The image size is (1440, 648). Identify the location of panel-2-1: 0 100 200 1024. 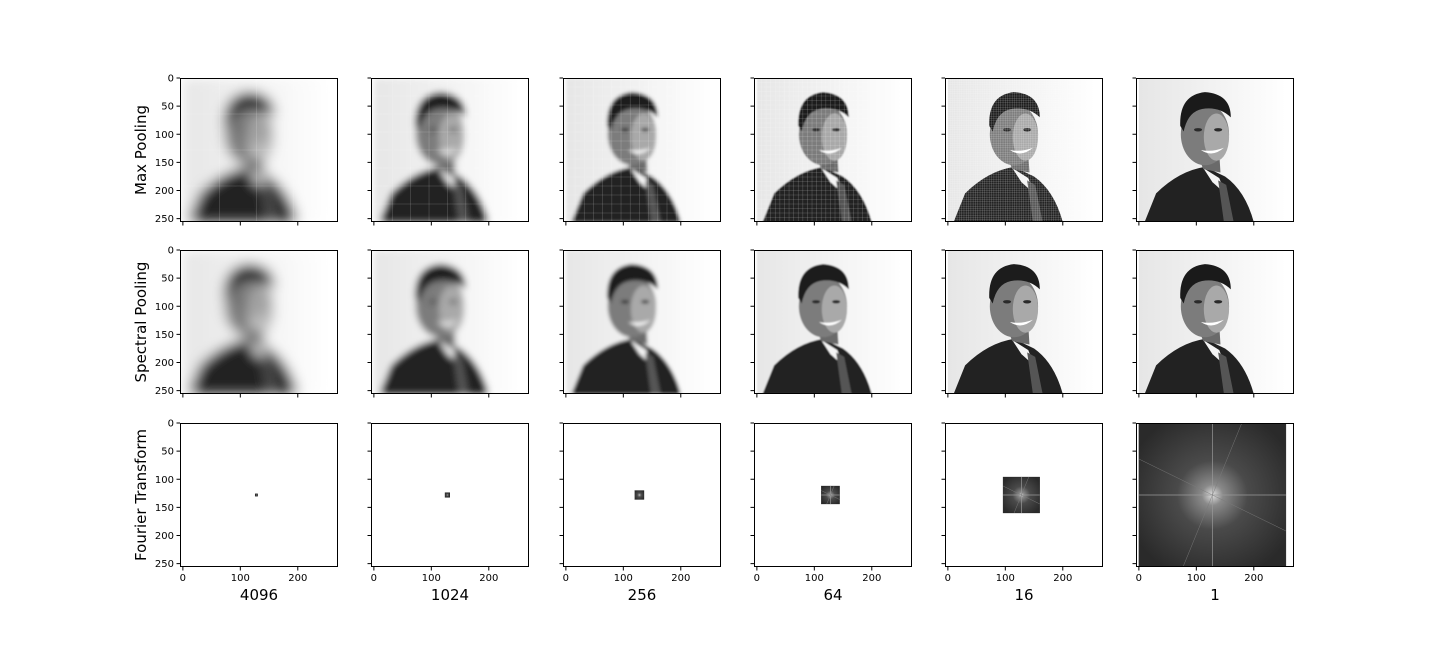
(448, 513).